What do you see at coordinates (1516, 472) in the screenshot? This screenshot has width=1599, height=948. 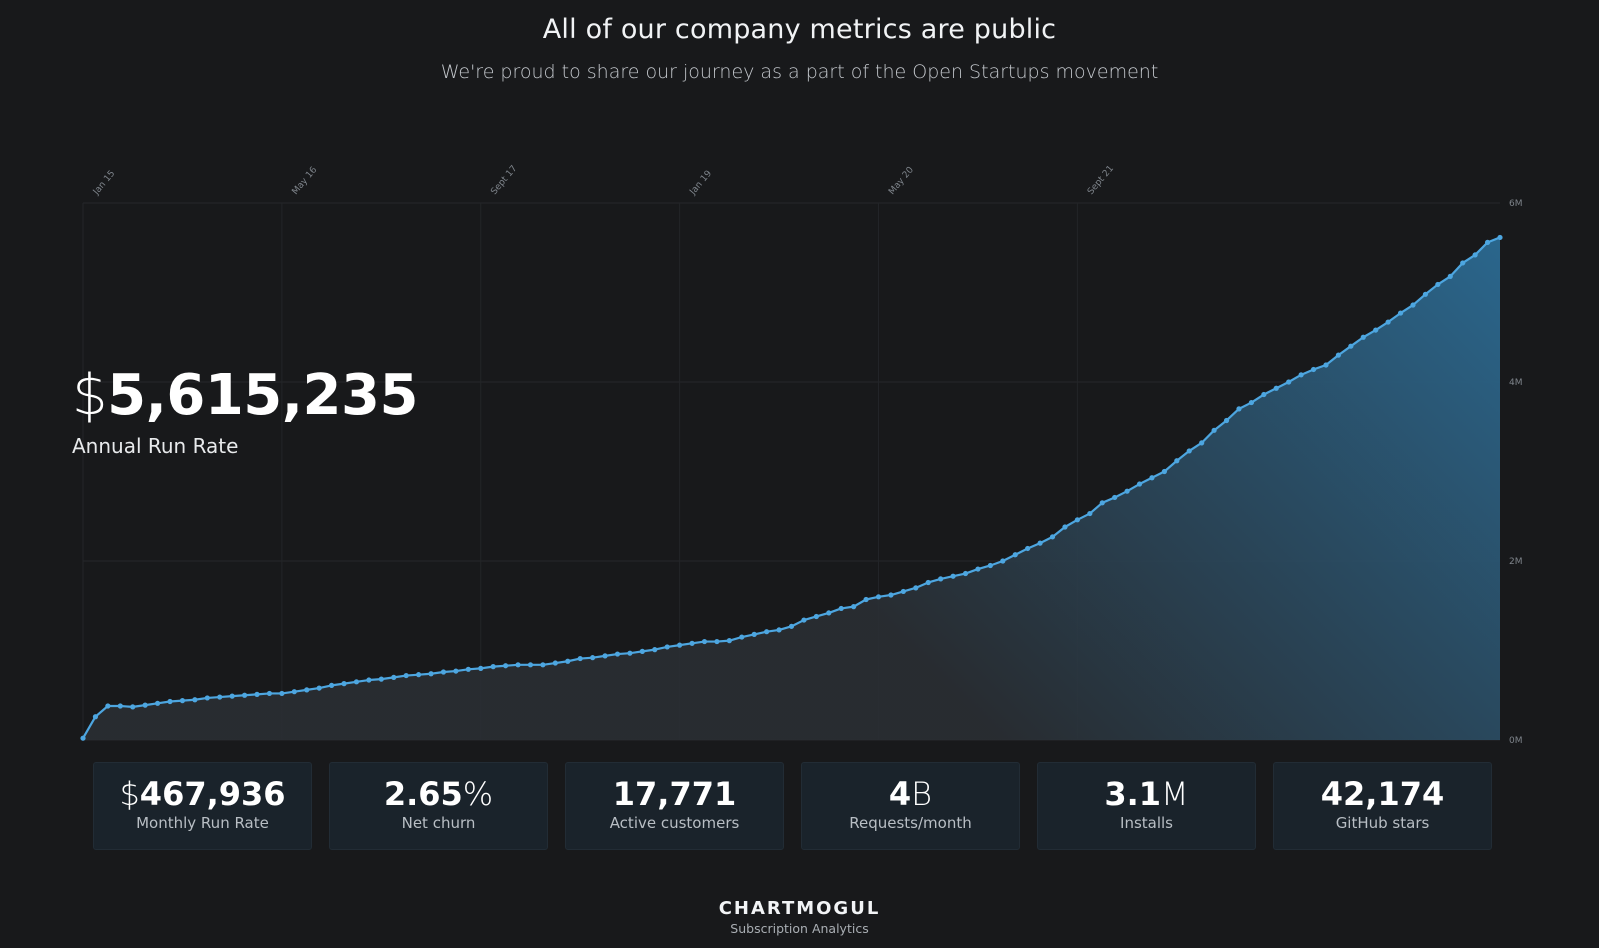 I see `chart-y-ticks: 0M 2M 4M 6M` at bounding box center [1516, 472].